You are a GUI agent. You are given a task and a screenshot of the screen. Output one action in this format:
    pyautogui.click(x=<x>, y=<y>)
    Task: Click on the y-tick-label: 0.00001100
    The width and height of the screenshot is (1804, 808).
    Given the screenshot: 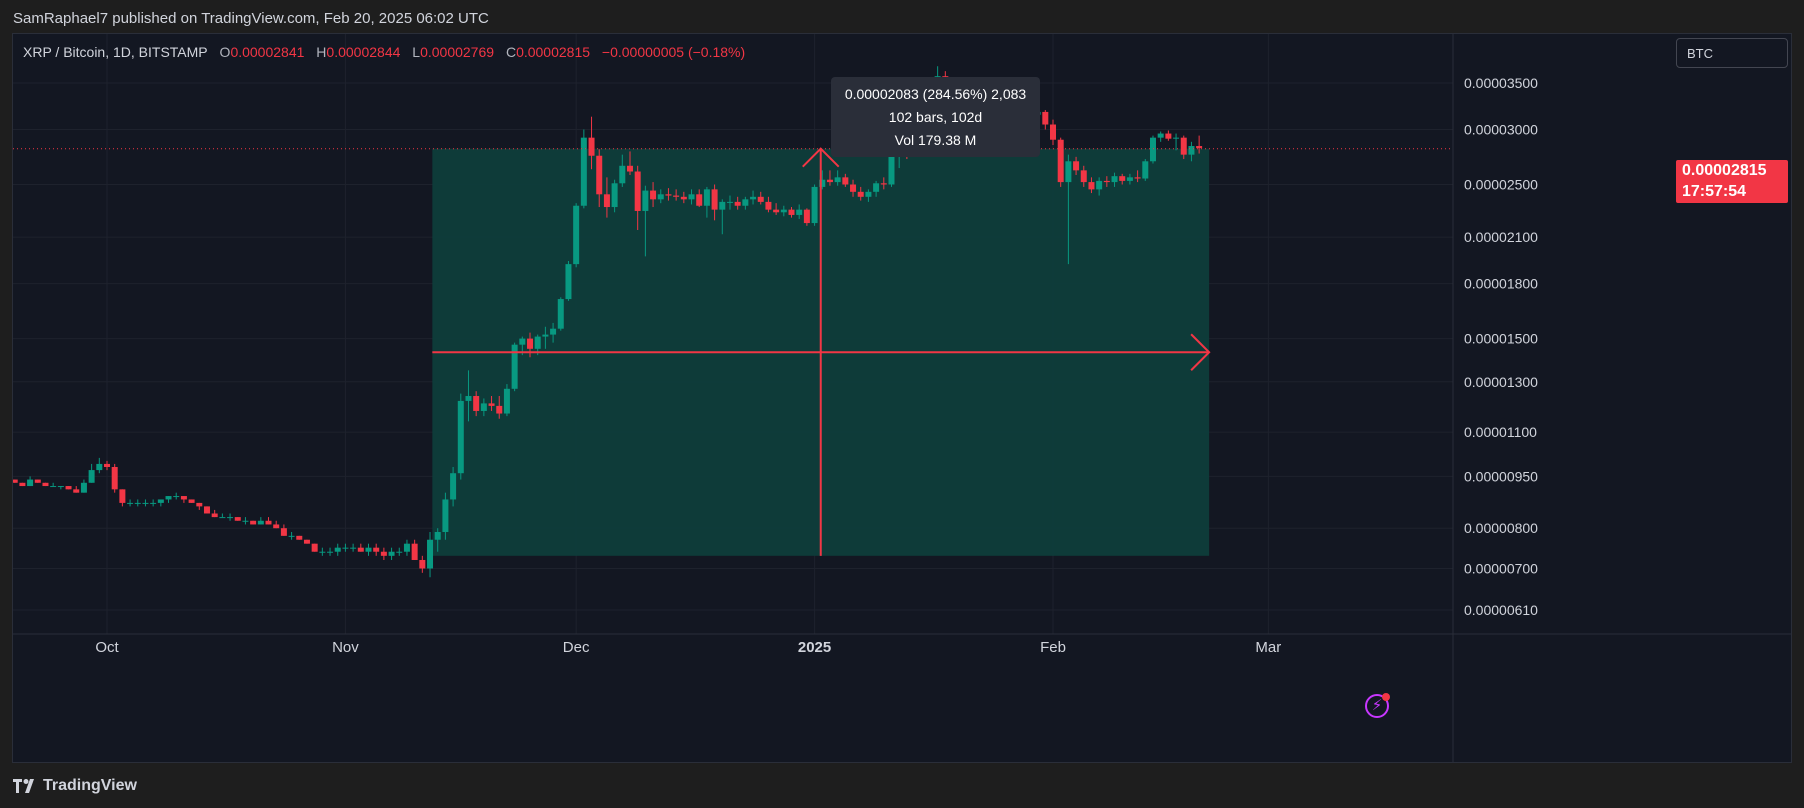 What is the action you would take?
    pyautogui.click(x=1500, y=432)
    